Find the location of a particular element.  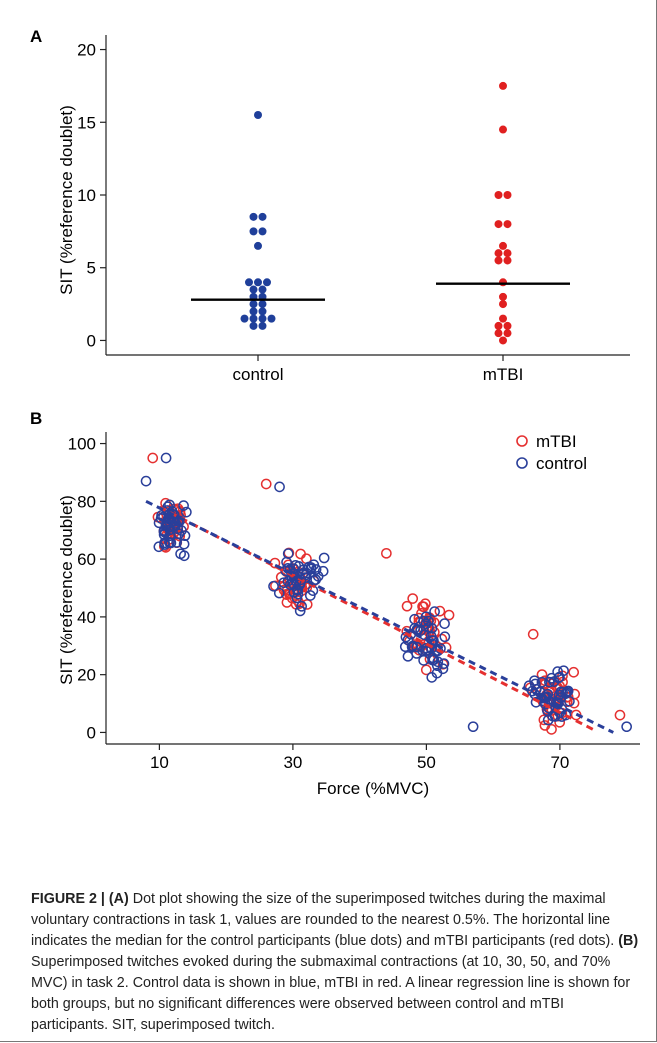

panel-a-label: A is located at coordinates (36, 36).